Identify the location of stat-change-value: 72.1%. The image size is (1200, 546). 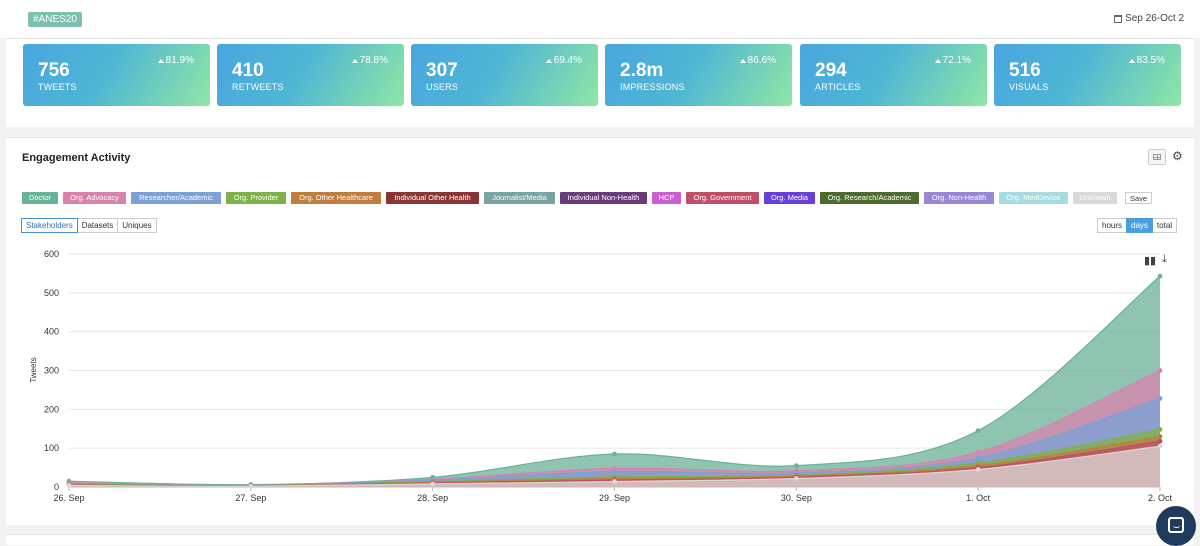
(956, 60).